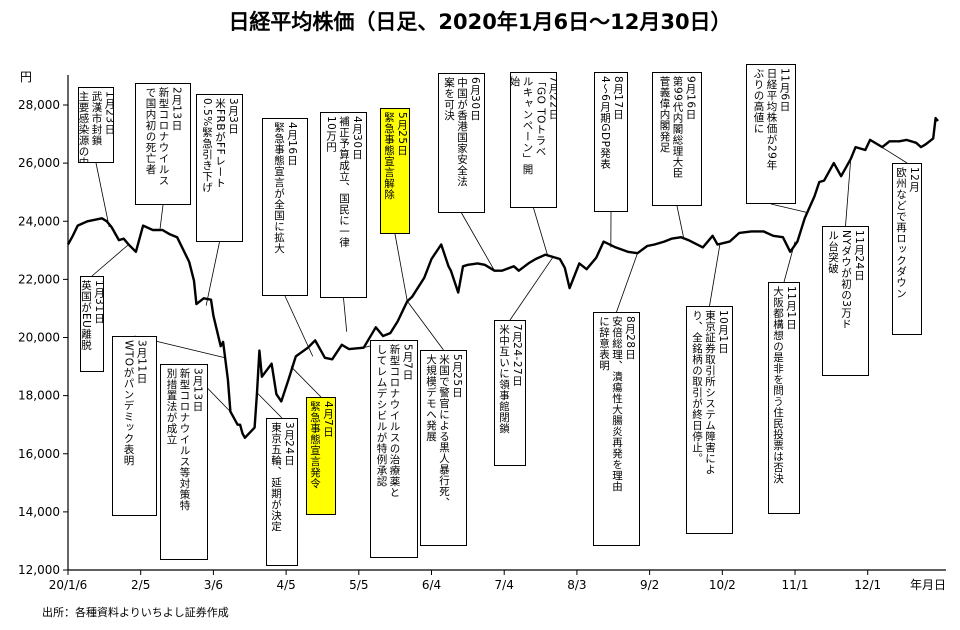 The height and width of the screenshot is (630, 960). What do you see at coordinates (395, 156) in the screenshot?
I see `annotation-text: 5月25日 緊急事態宣言解除` at bounding box center [395, 156].